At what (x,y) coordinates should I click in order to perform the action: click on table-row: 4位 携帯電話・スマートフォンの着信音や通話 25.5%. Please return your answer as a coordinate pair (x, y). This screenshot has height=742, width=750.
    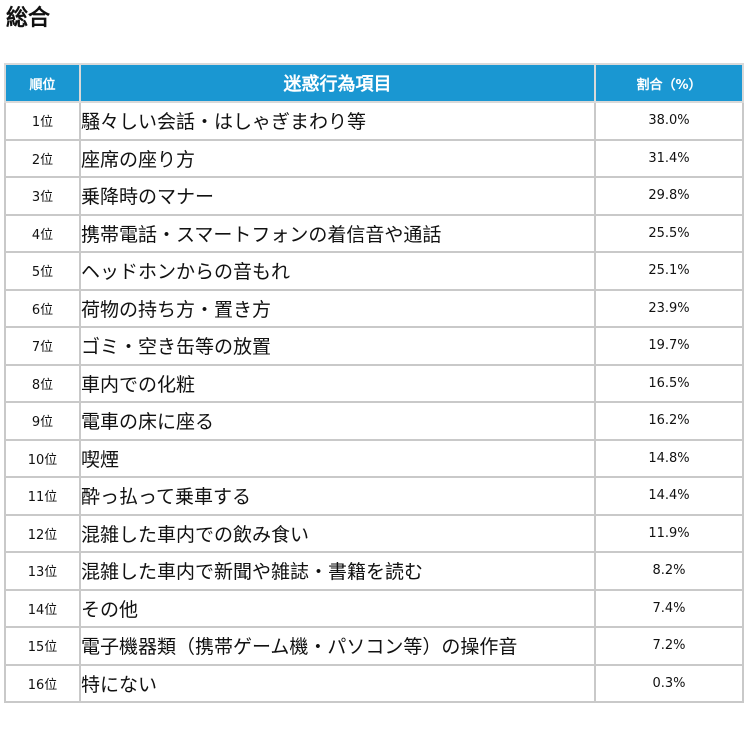
    Looking at the image, I should click on (374, 233).